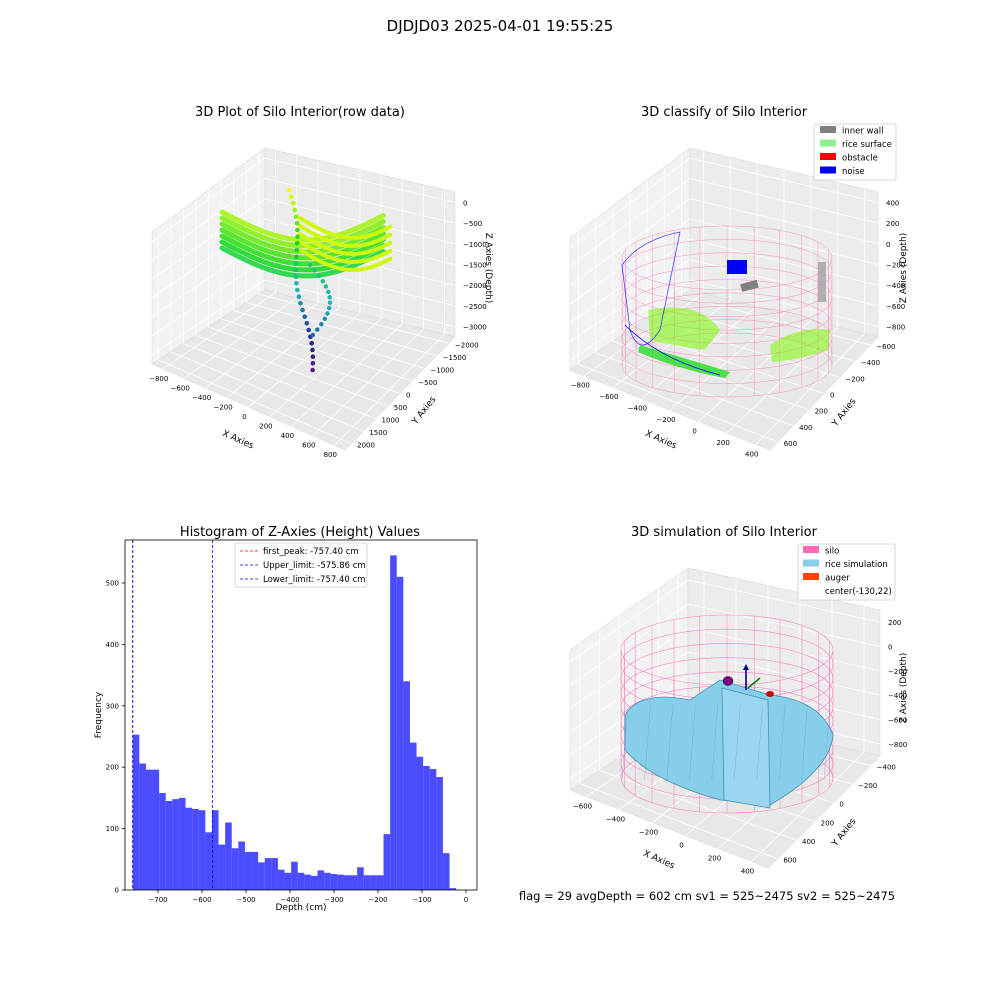 The image size is (1000, 1000). I want to click on panel4-zlabel: Z Axies (Depth), so click(904, 688).